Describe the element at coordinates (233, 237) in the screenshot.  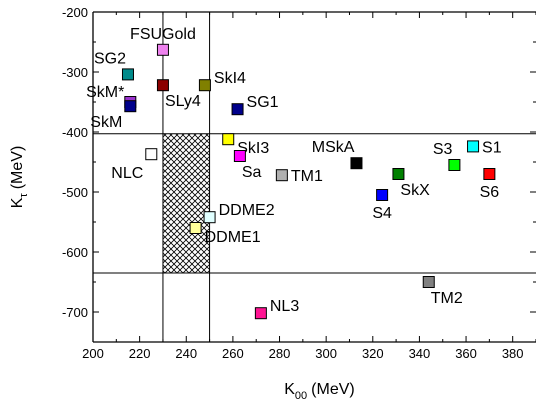
I see `data-point-label: DDME1` at that location.